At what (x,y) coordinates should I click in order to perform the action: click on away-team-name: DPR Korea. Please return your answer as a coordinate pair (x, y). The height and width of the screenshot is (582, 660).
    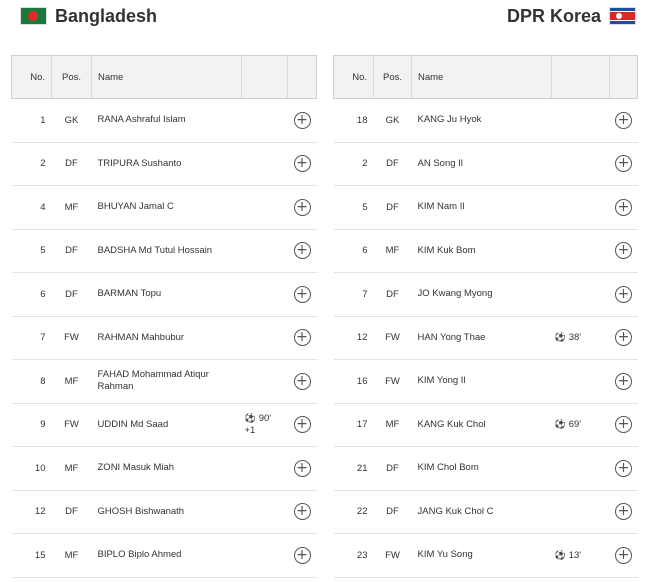
    Looking at the image, I should click on (553, 15).